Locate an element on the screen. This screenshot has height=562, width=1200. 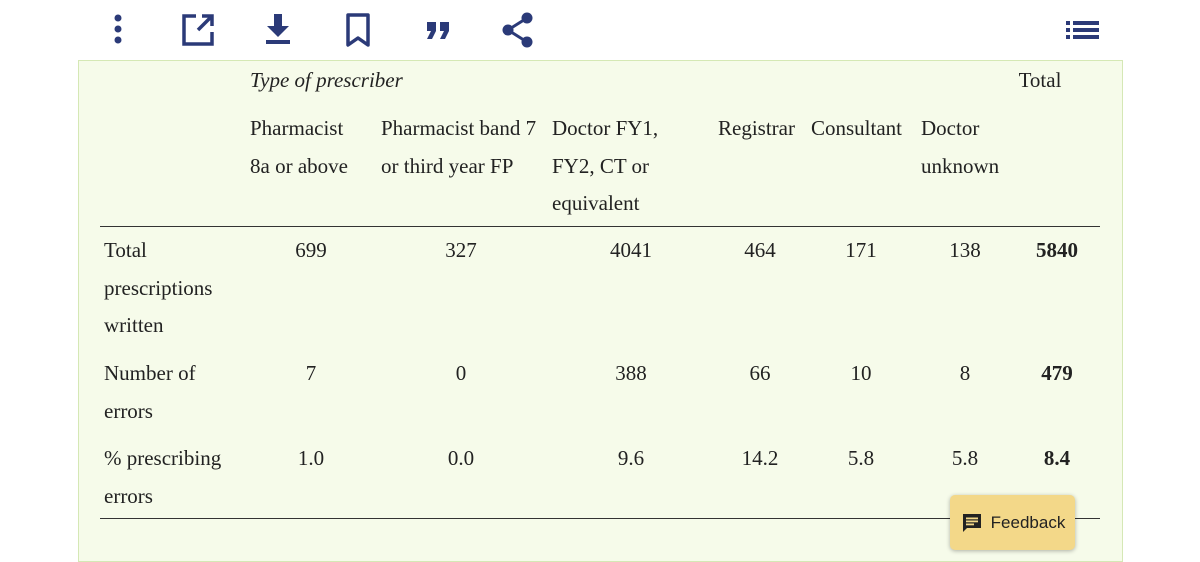
contents-icon is located at coordinates (1082, 30).